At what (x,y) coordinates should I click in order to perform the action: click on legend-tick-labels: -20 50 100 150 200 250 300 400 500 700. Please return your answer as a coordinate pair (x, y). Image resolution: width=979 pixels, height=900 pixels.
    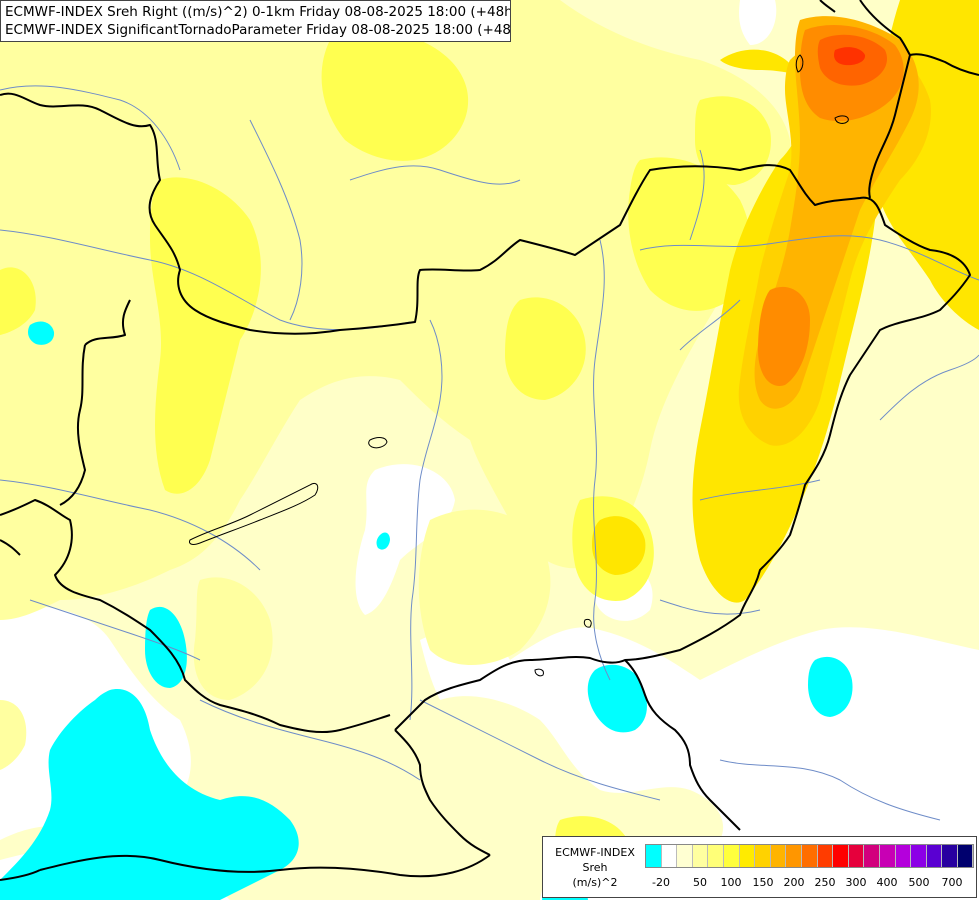
    Looking at the image, I should click on (760, 883).